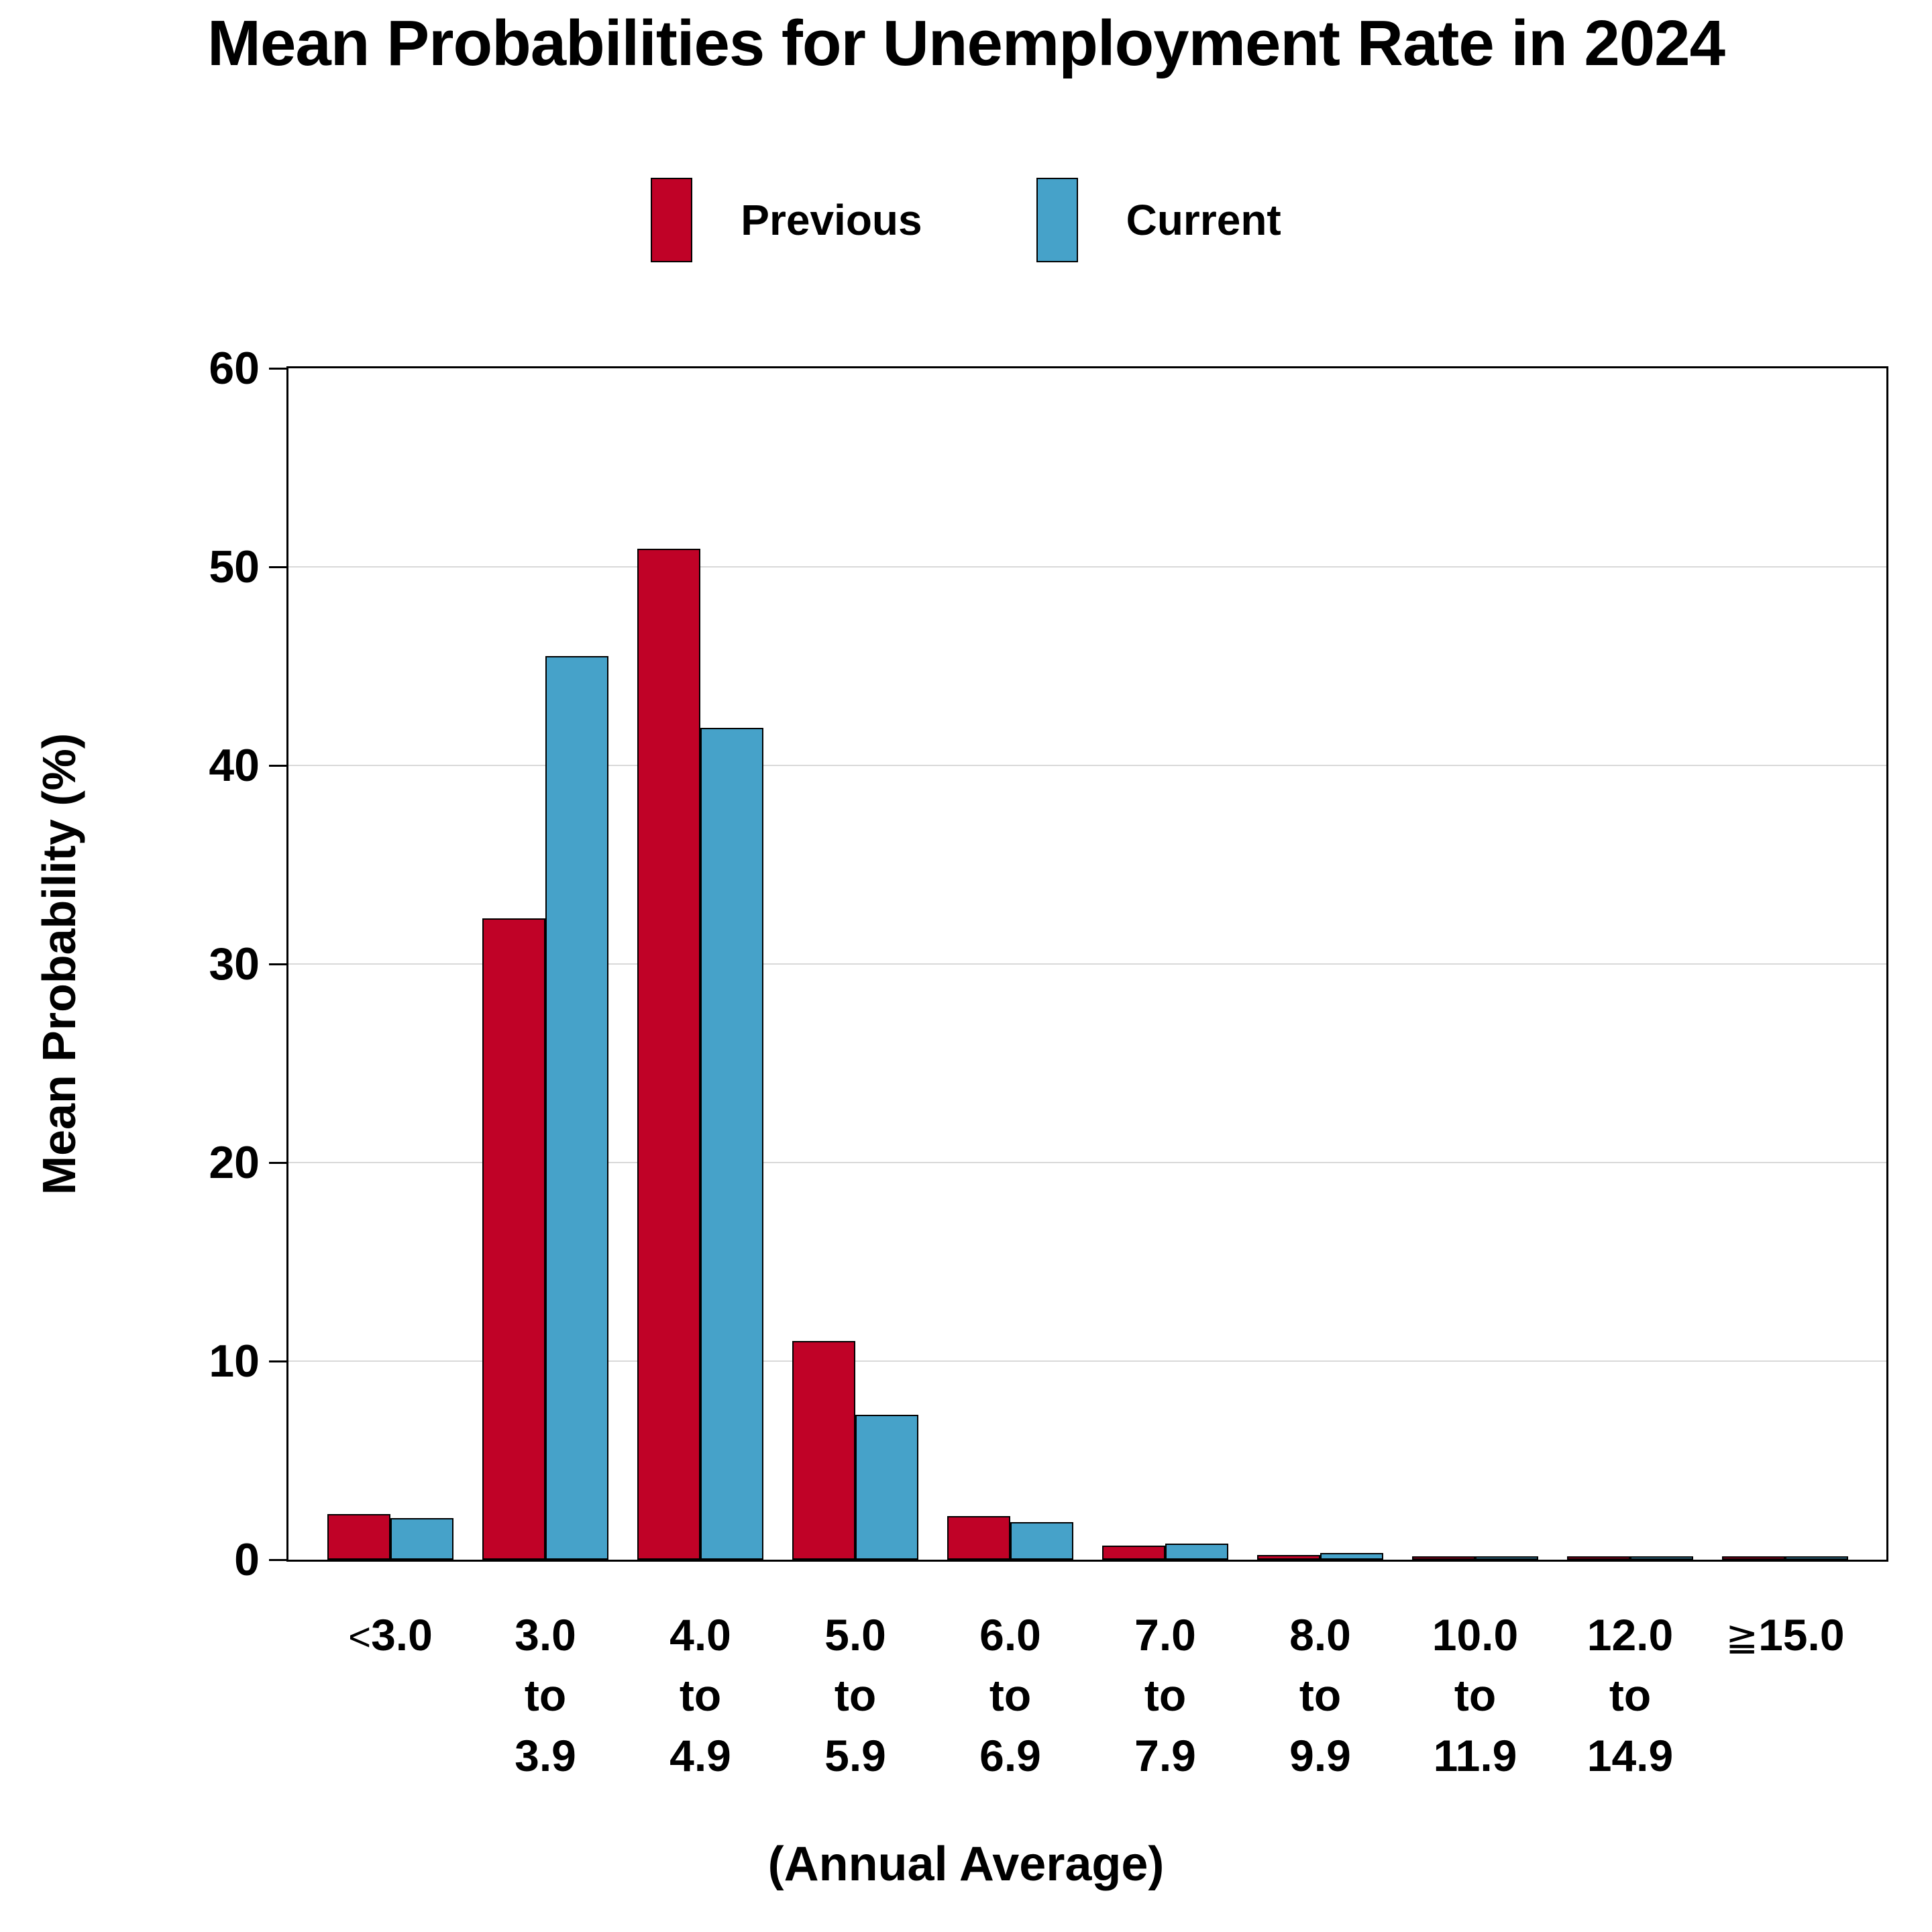  Describe the element at coordinates (234, 566) in the screenshot. I see `y-tick-label-50: 50` at that location.